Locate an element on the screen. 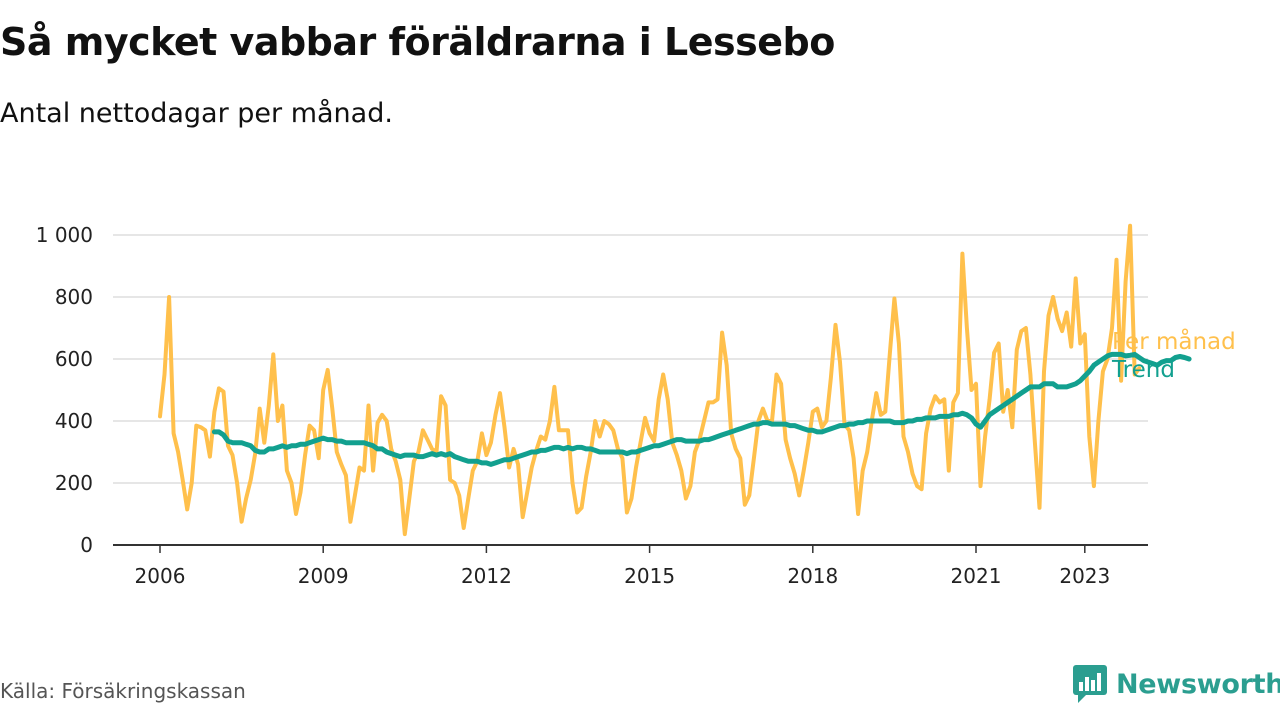 The width and height of the screenshot is (1280, 720). page-title: Så mycket vabbar föräldrarna i Lessebo is located at coordinates (417, 42).